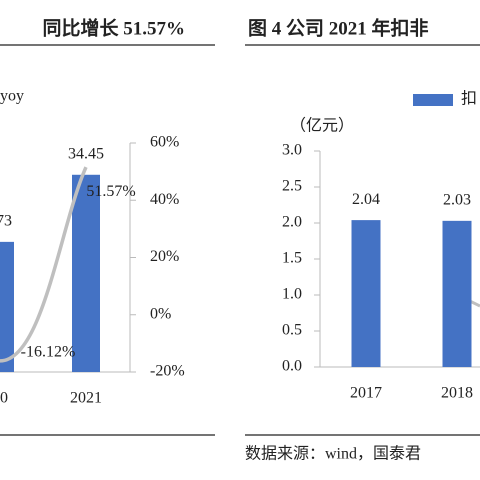 The height and width of the screenshot is (480, 480). Describe the element at coordinates (469, 99) in the screenshot. I see `legend-label: 扣` at that location.